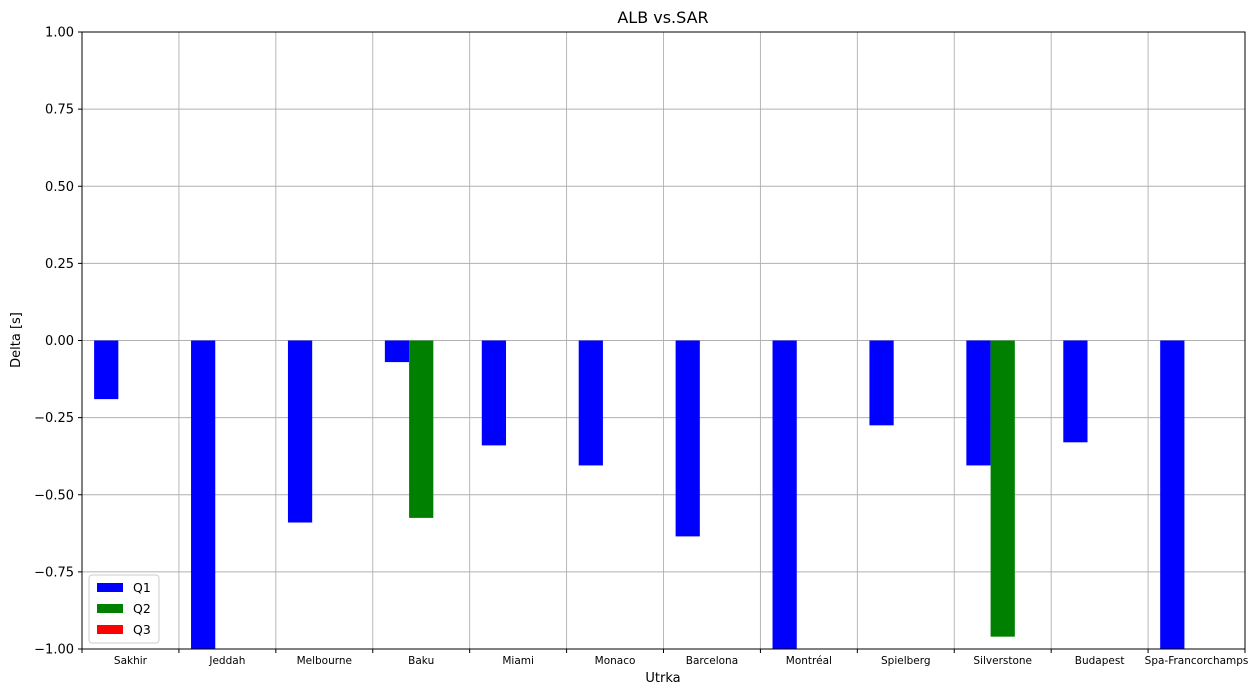 The image size is (1260, 695). What do you see at coordinates (59, 341) in the screenshot?
I see `y-tick-label: 0.00` at bounding box center [59, 341].